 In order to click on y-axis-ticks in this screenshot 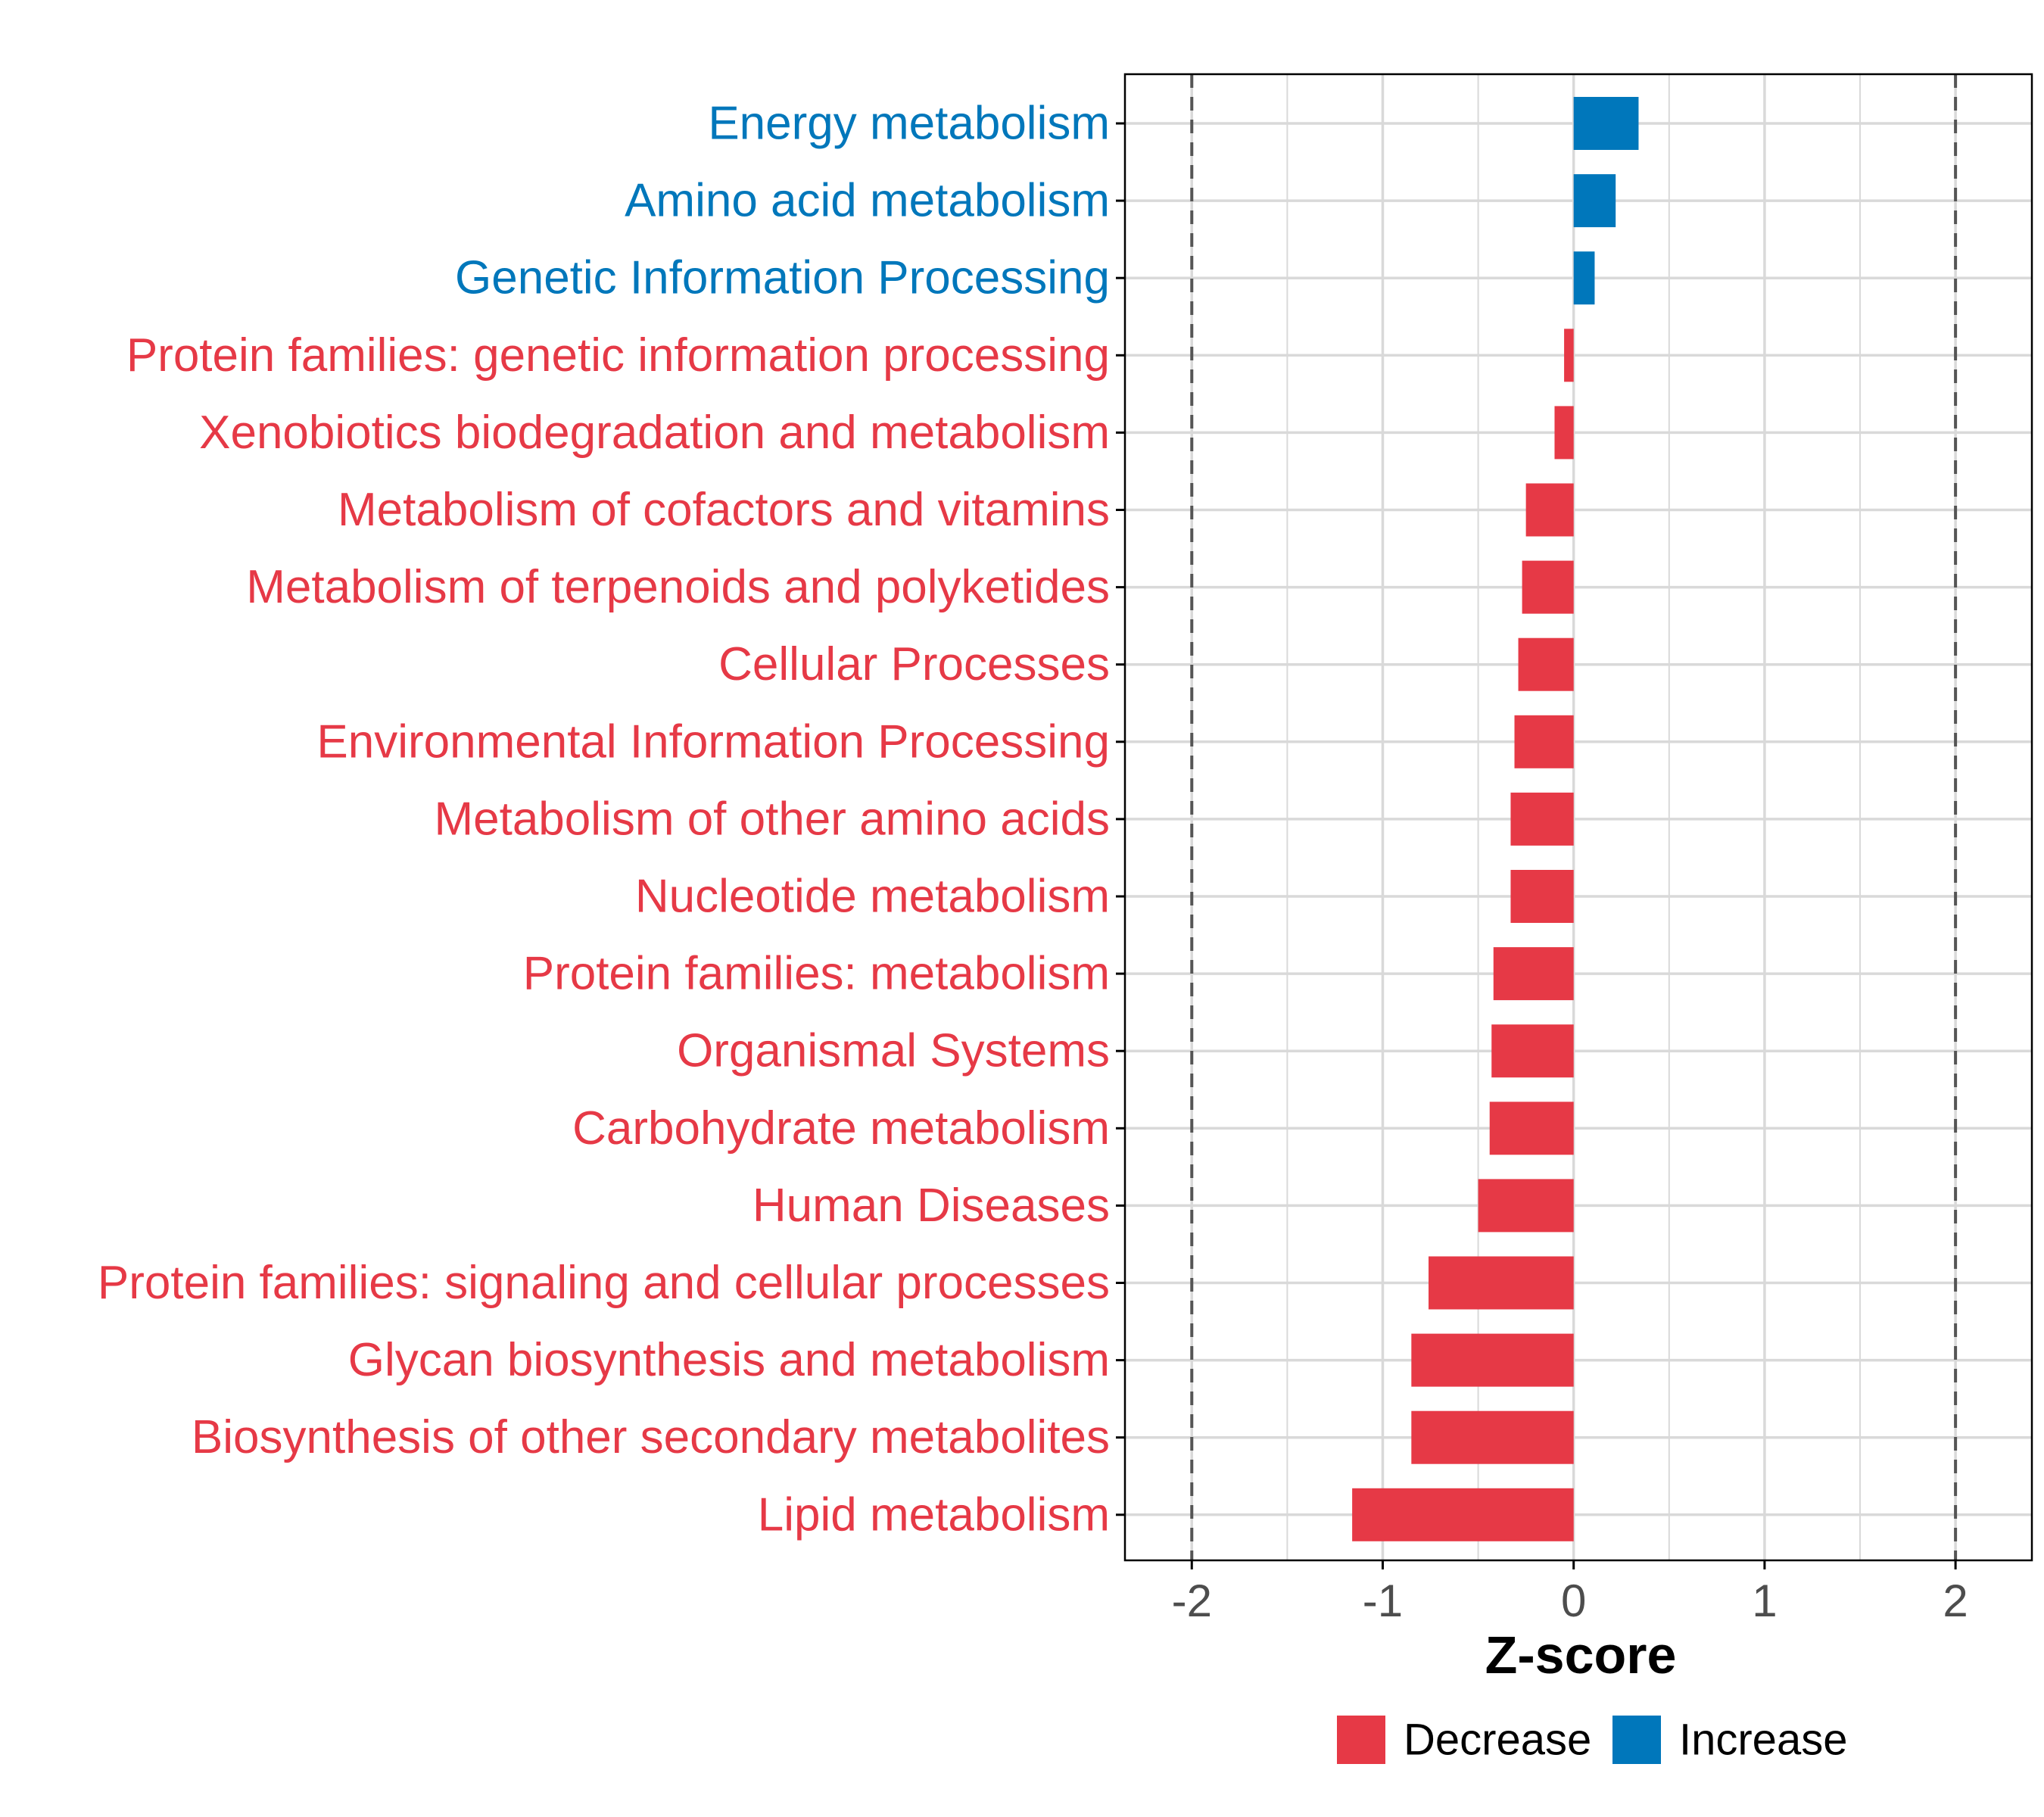, I will do `click(1120, 819)`.